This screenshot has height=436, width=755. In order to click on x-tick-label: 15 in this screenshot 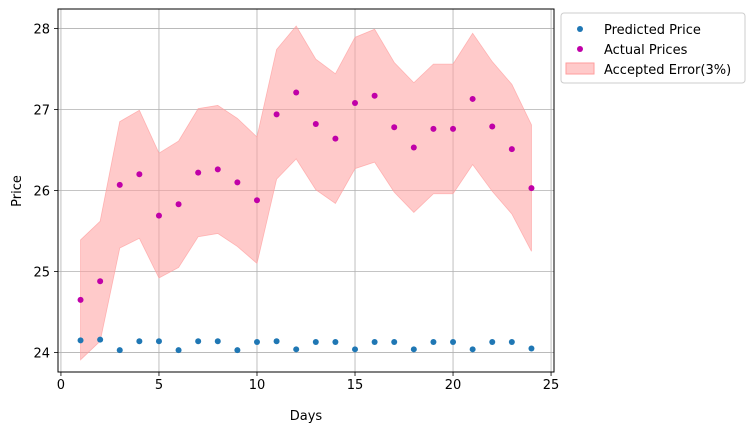, I will do `click(355, 385)`.